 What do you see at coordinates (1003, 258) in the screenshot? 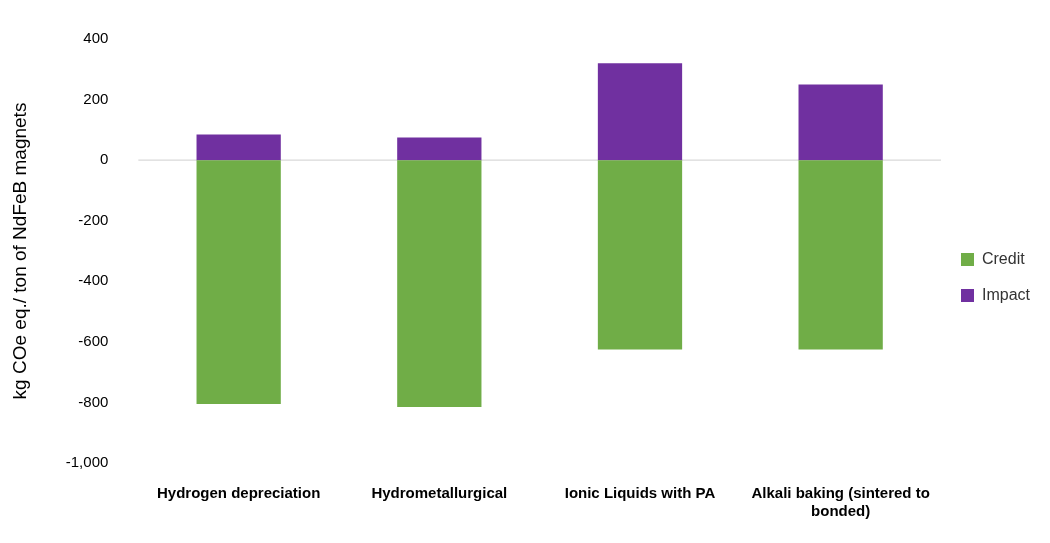
I see `legend-label: Credit` at bounding box center [1003, 258].